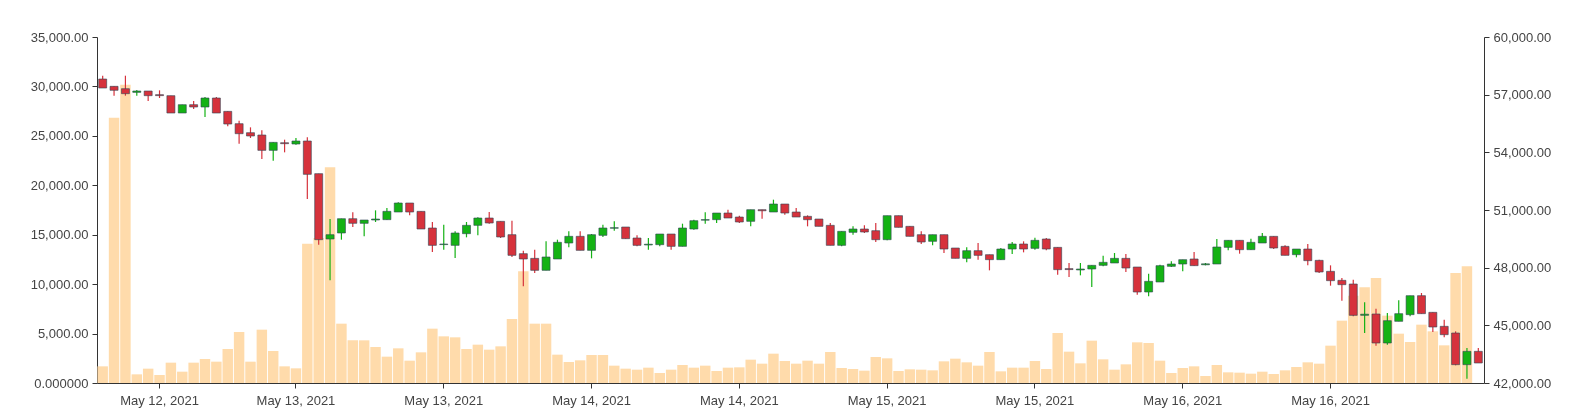  What do you see at coordinates (159, 400) in the screenshot?
I see `x-tick-label: May 12, 2021` at bounding box center [159, 400].